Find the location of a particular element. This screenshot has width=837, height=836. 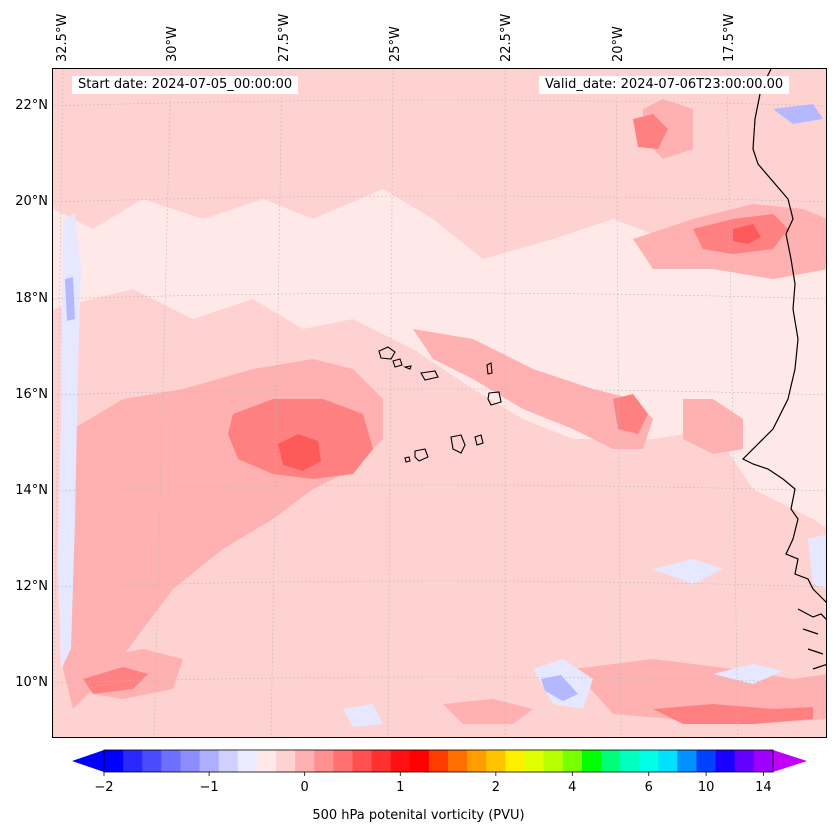

valid-date-label: Valid_date: 2024-07-06T23:00:00.00 is located at coordinates (664, 85).